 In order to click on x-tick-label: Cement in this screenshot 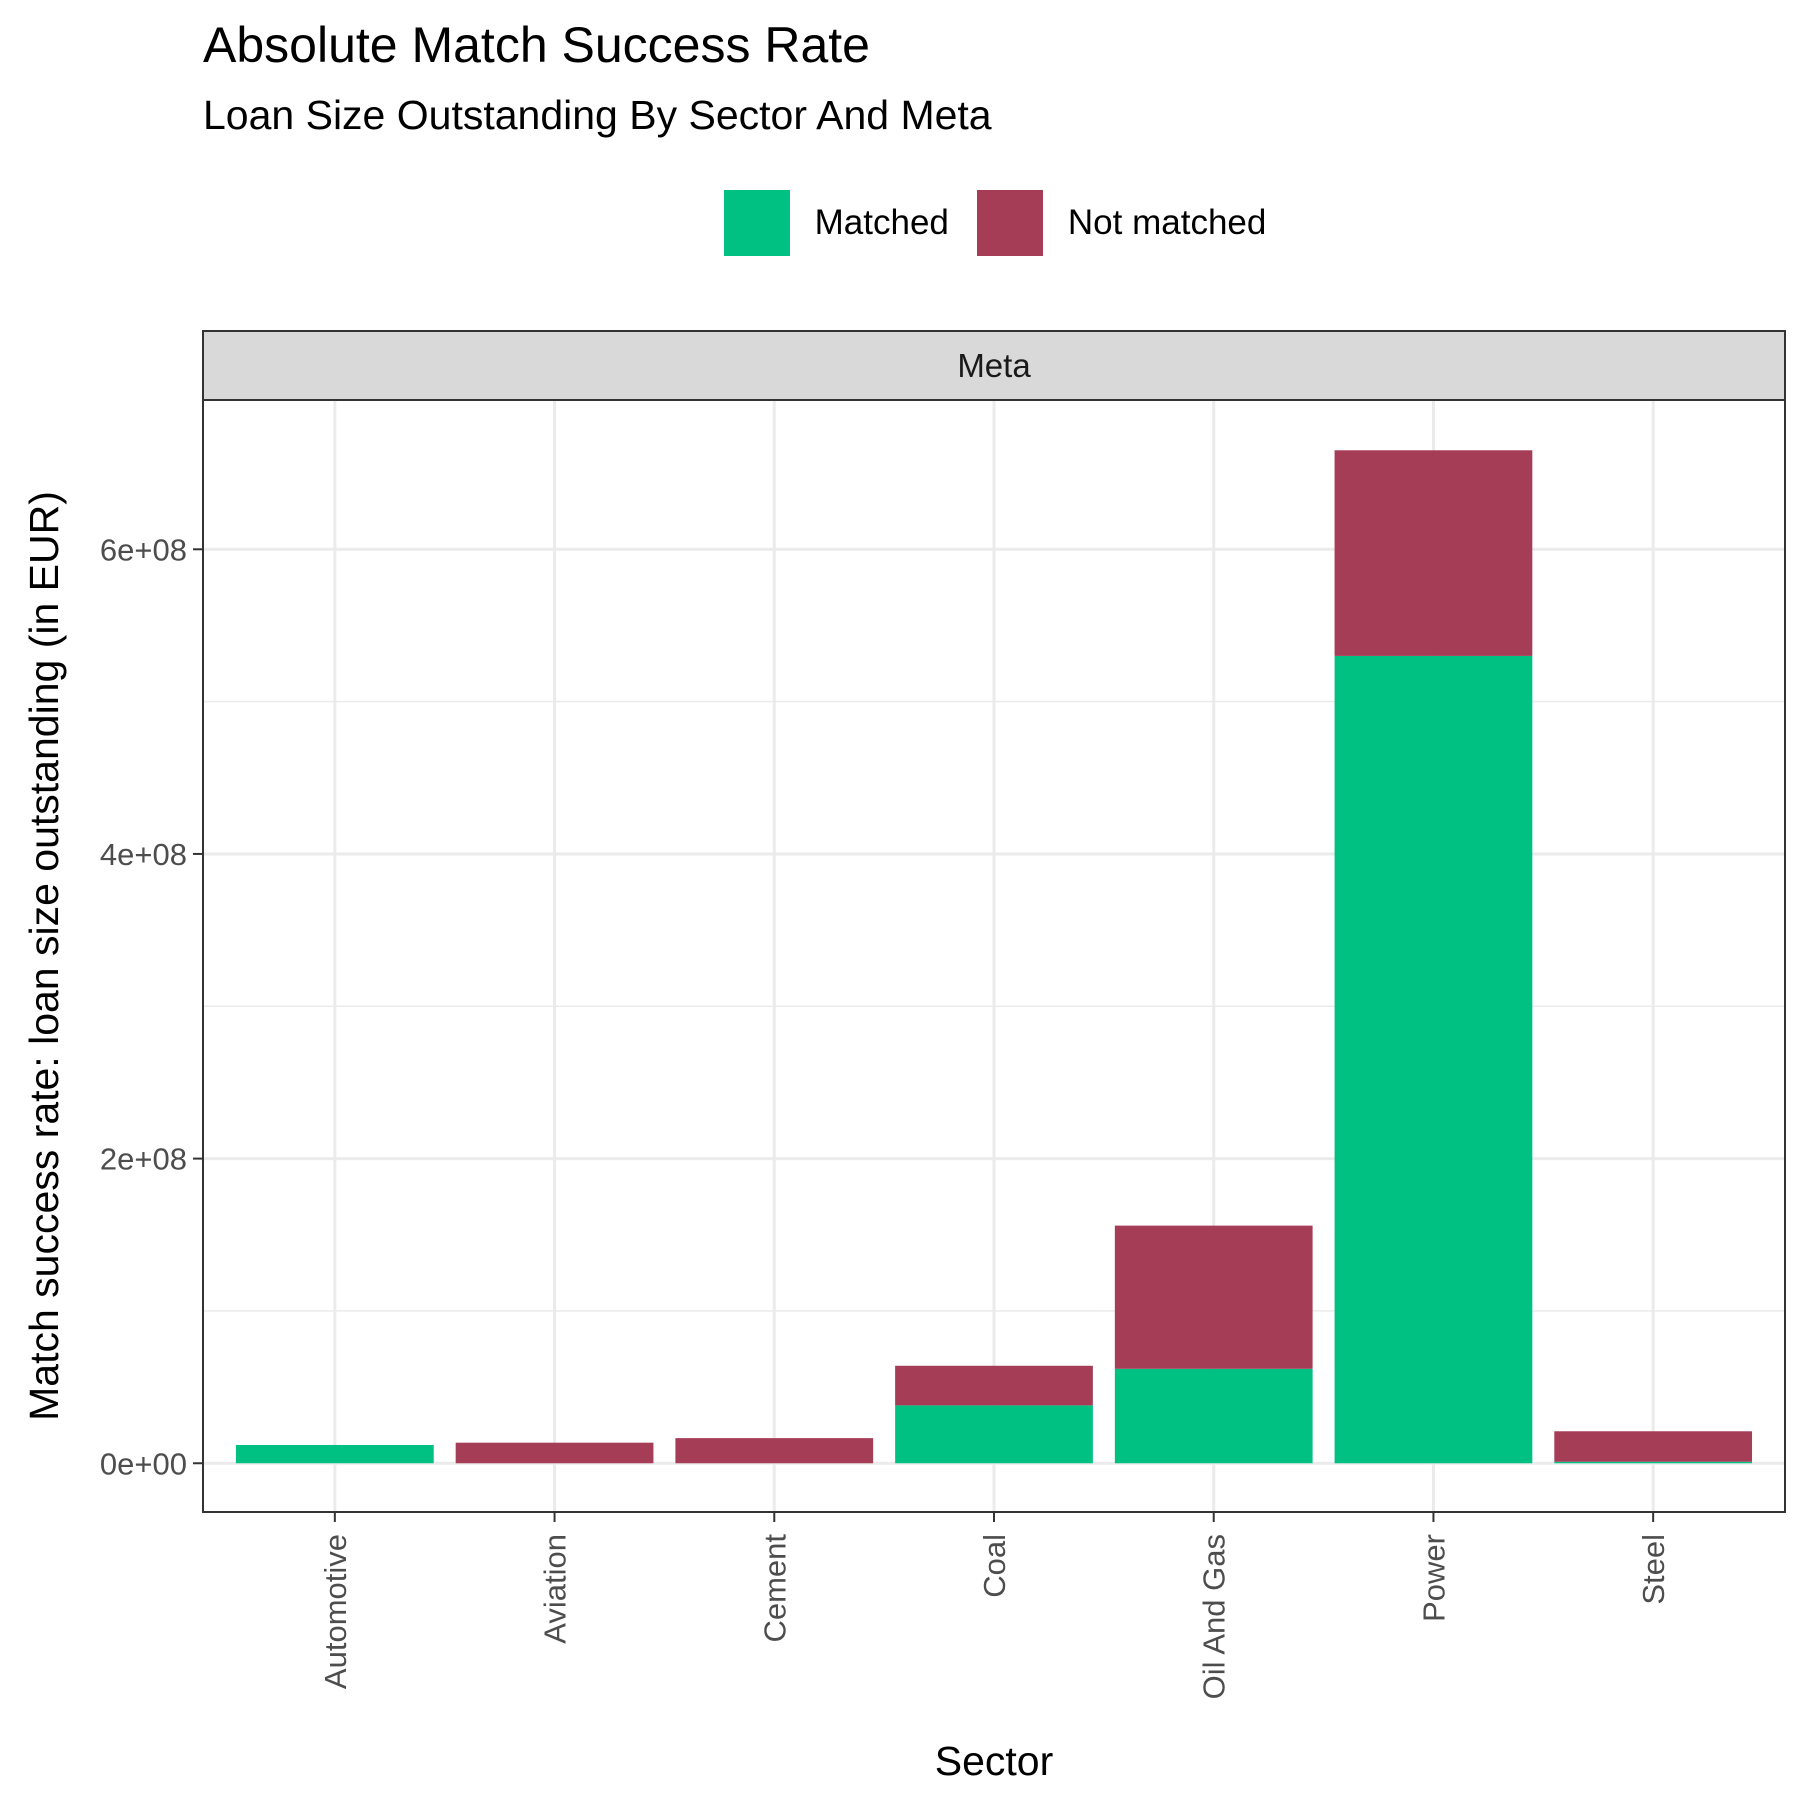, I will do `click(774, 1588)`.